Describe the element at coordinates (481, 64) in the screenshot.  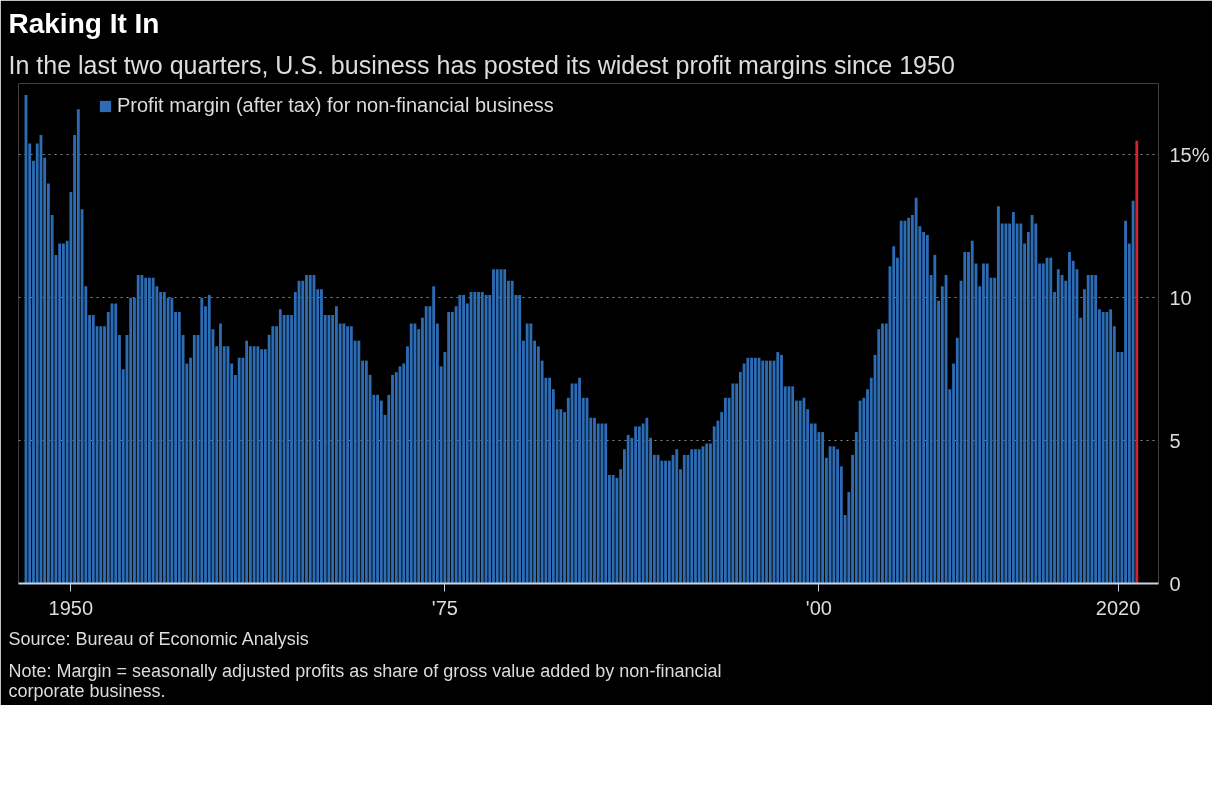
I see `chart-subtitle: In the last two quarters, U.S. business has posted its widest profit margins since 1950` at that location.